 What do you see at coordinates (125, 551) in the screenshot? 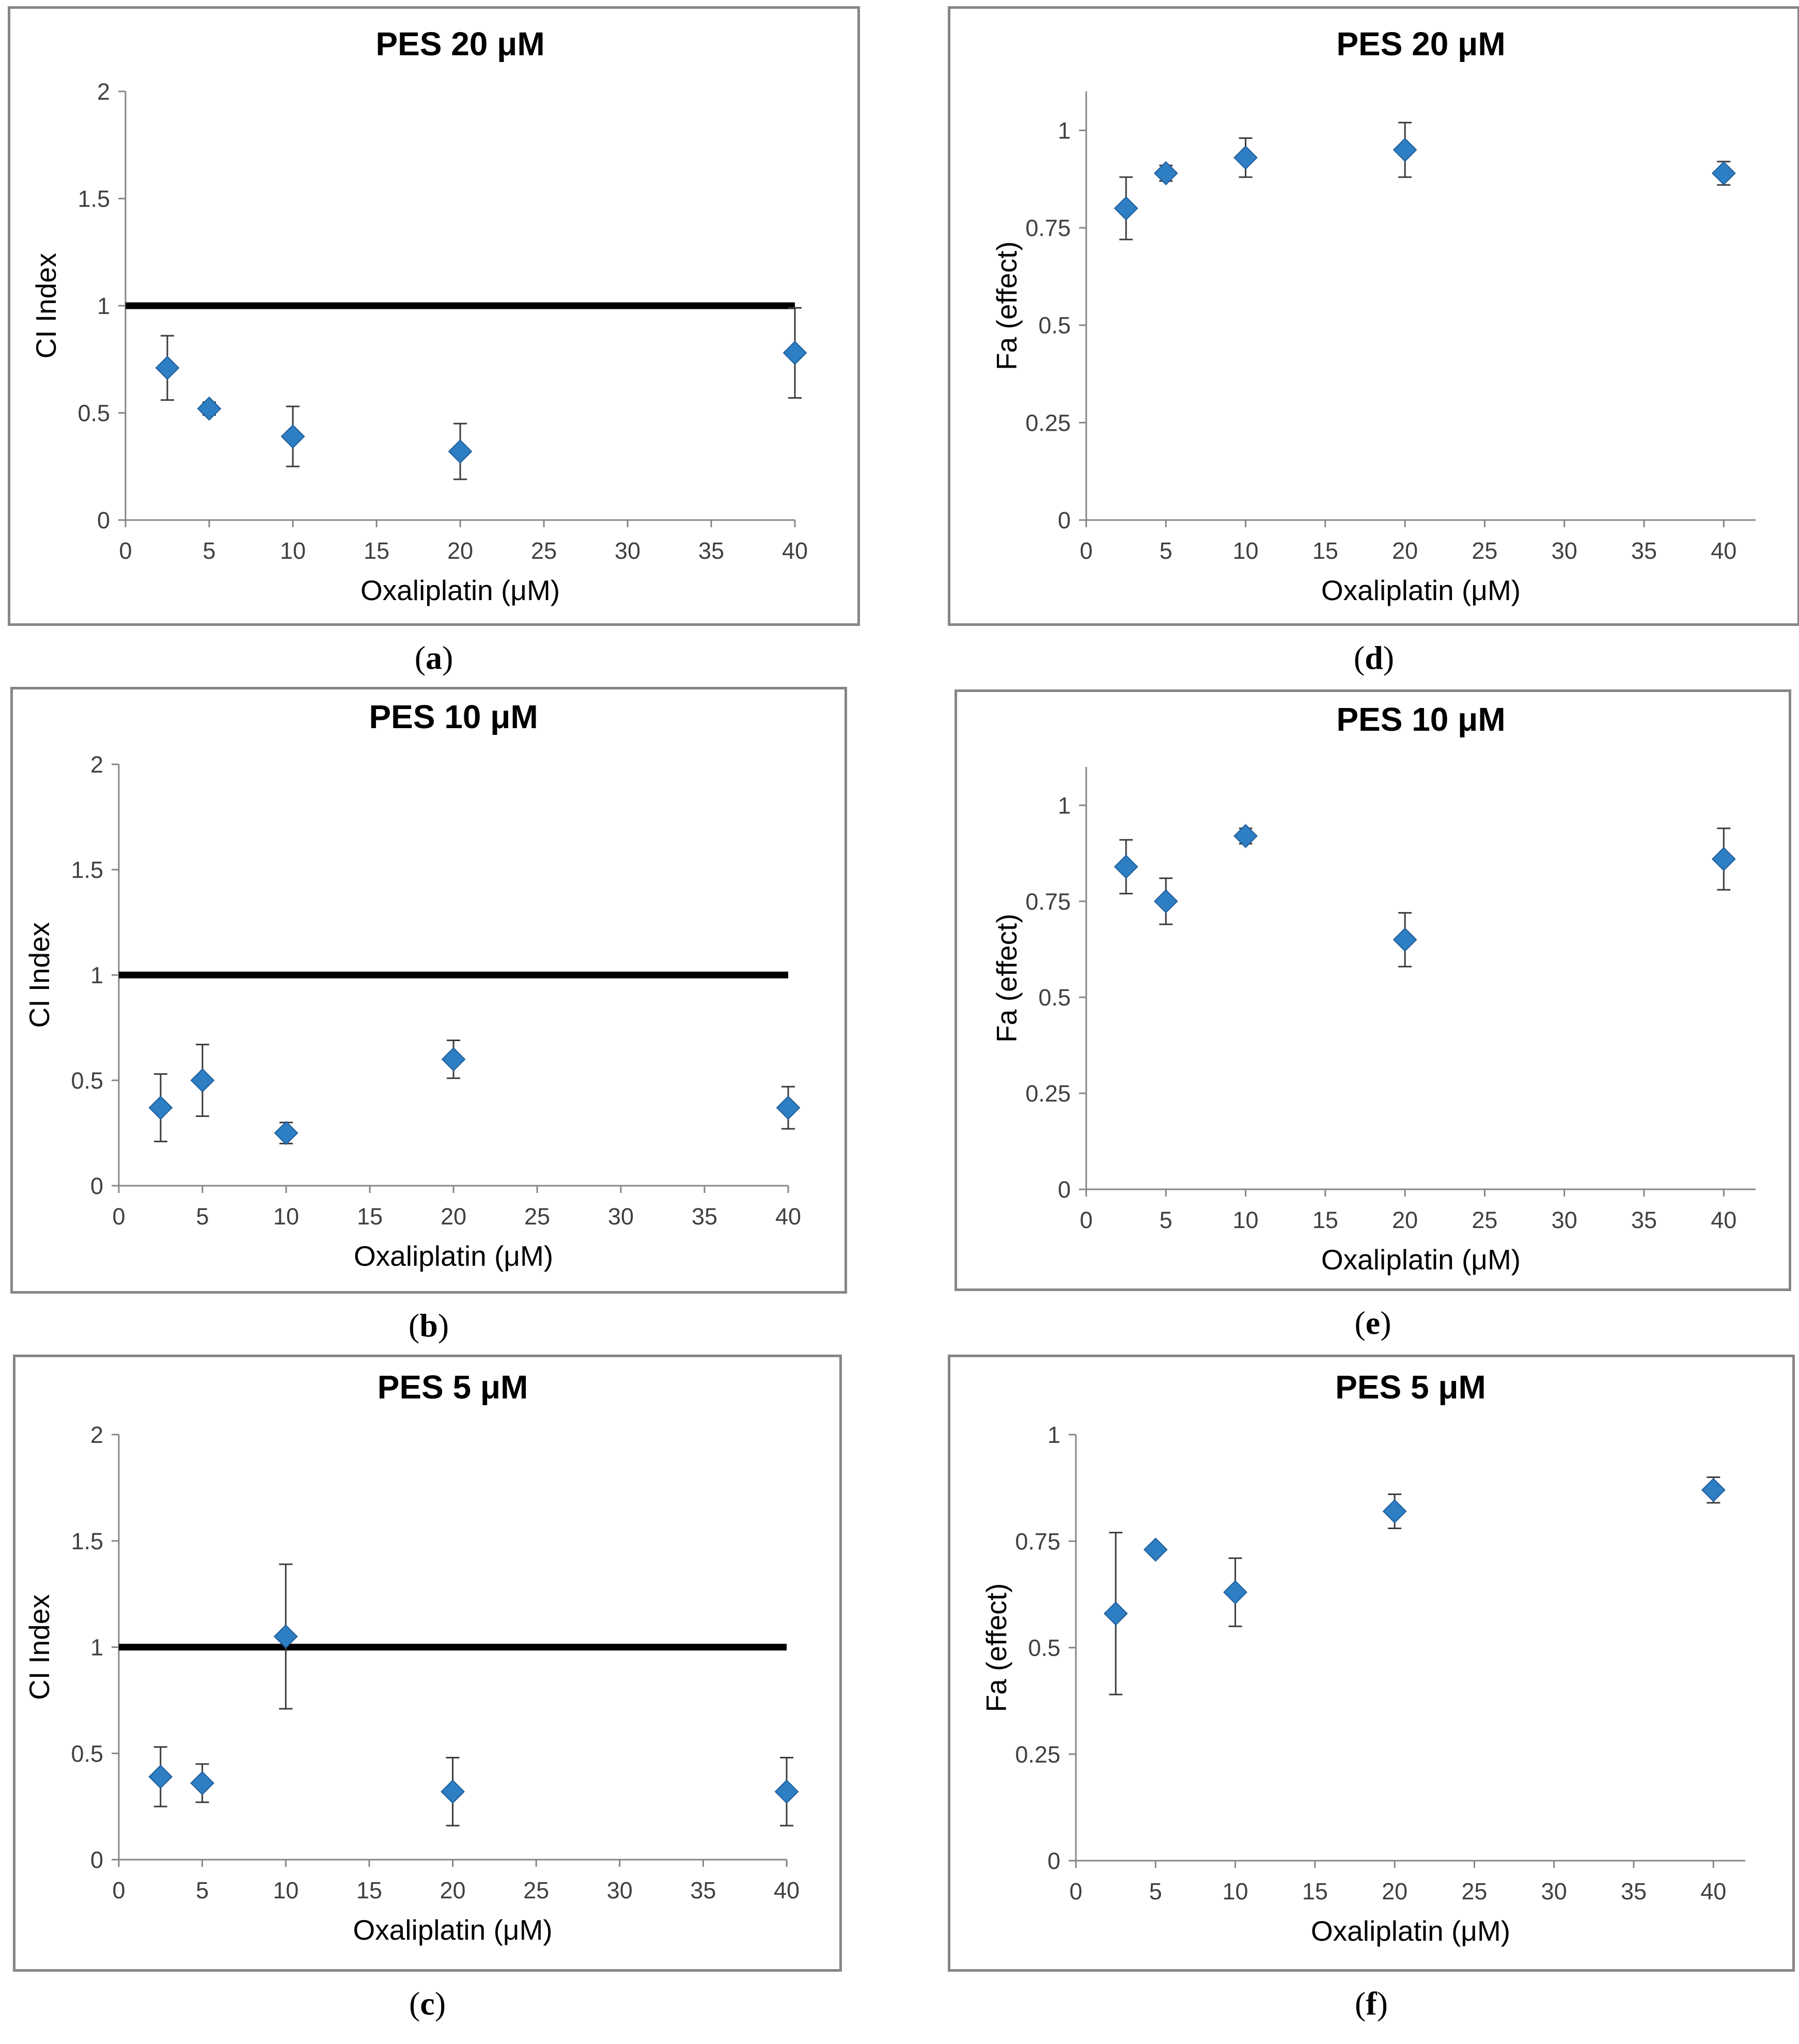
I see `x-tick-label: 0` at bounding box center [125, 551].